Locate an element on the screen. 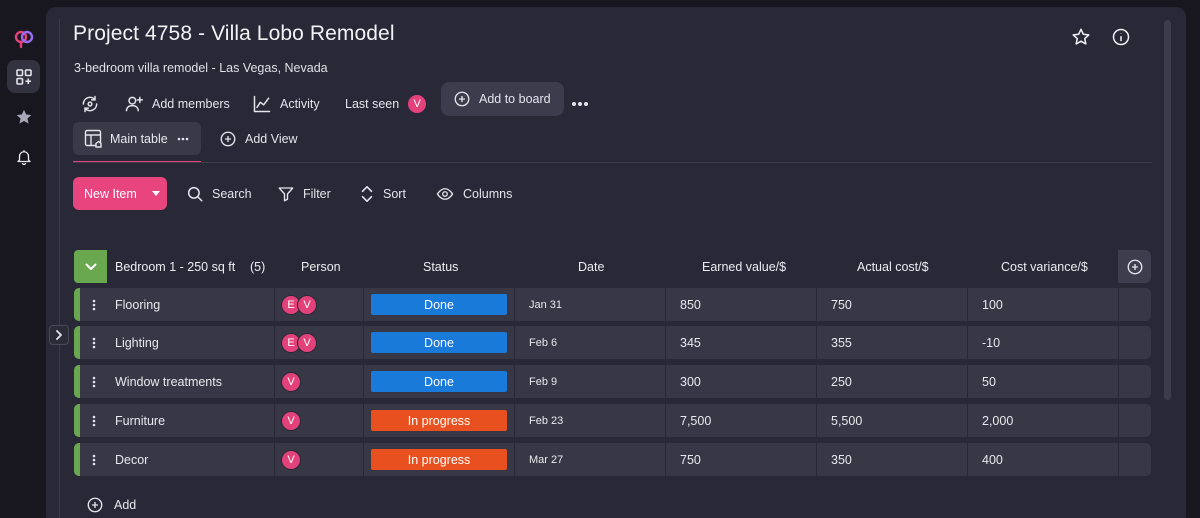 The width and height of the screenshot is (1200, 518). cost-variance-cell: -10 is located at coordinates (991, 342).